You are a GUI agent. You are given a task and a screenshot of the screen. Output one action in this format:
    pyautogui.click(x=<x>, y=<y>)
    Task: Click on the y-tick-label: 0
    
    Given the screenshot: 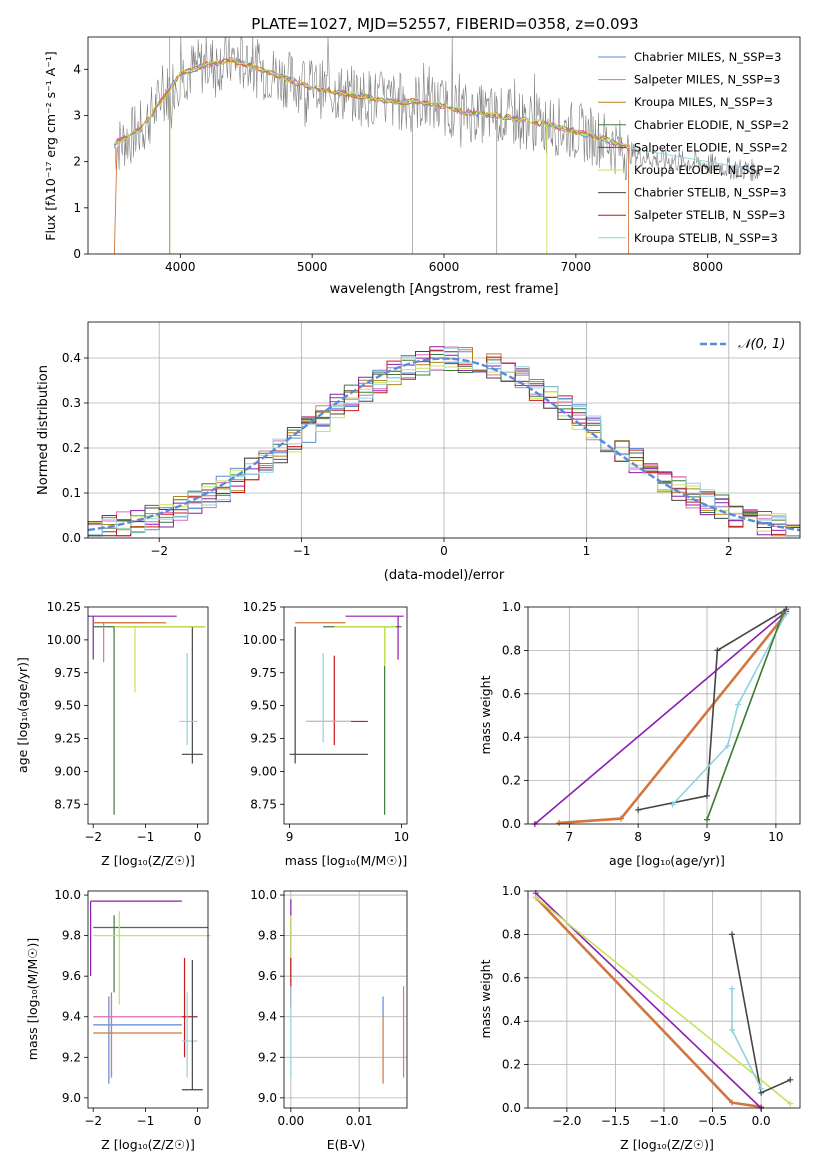 What is the action you would take?
    pyautogui.click(x=77, y=254)
    